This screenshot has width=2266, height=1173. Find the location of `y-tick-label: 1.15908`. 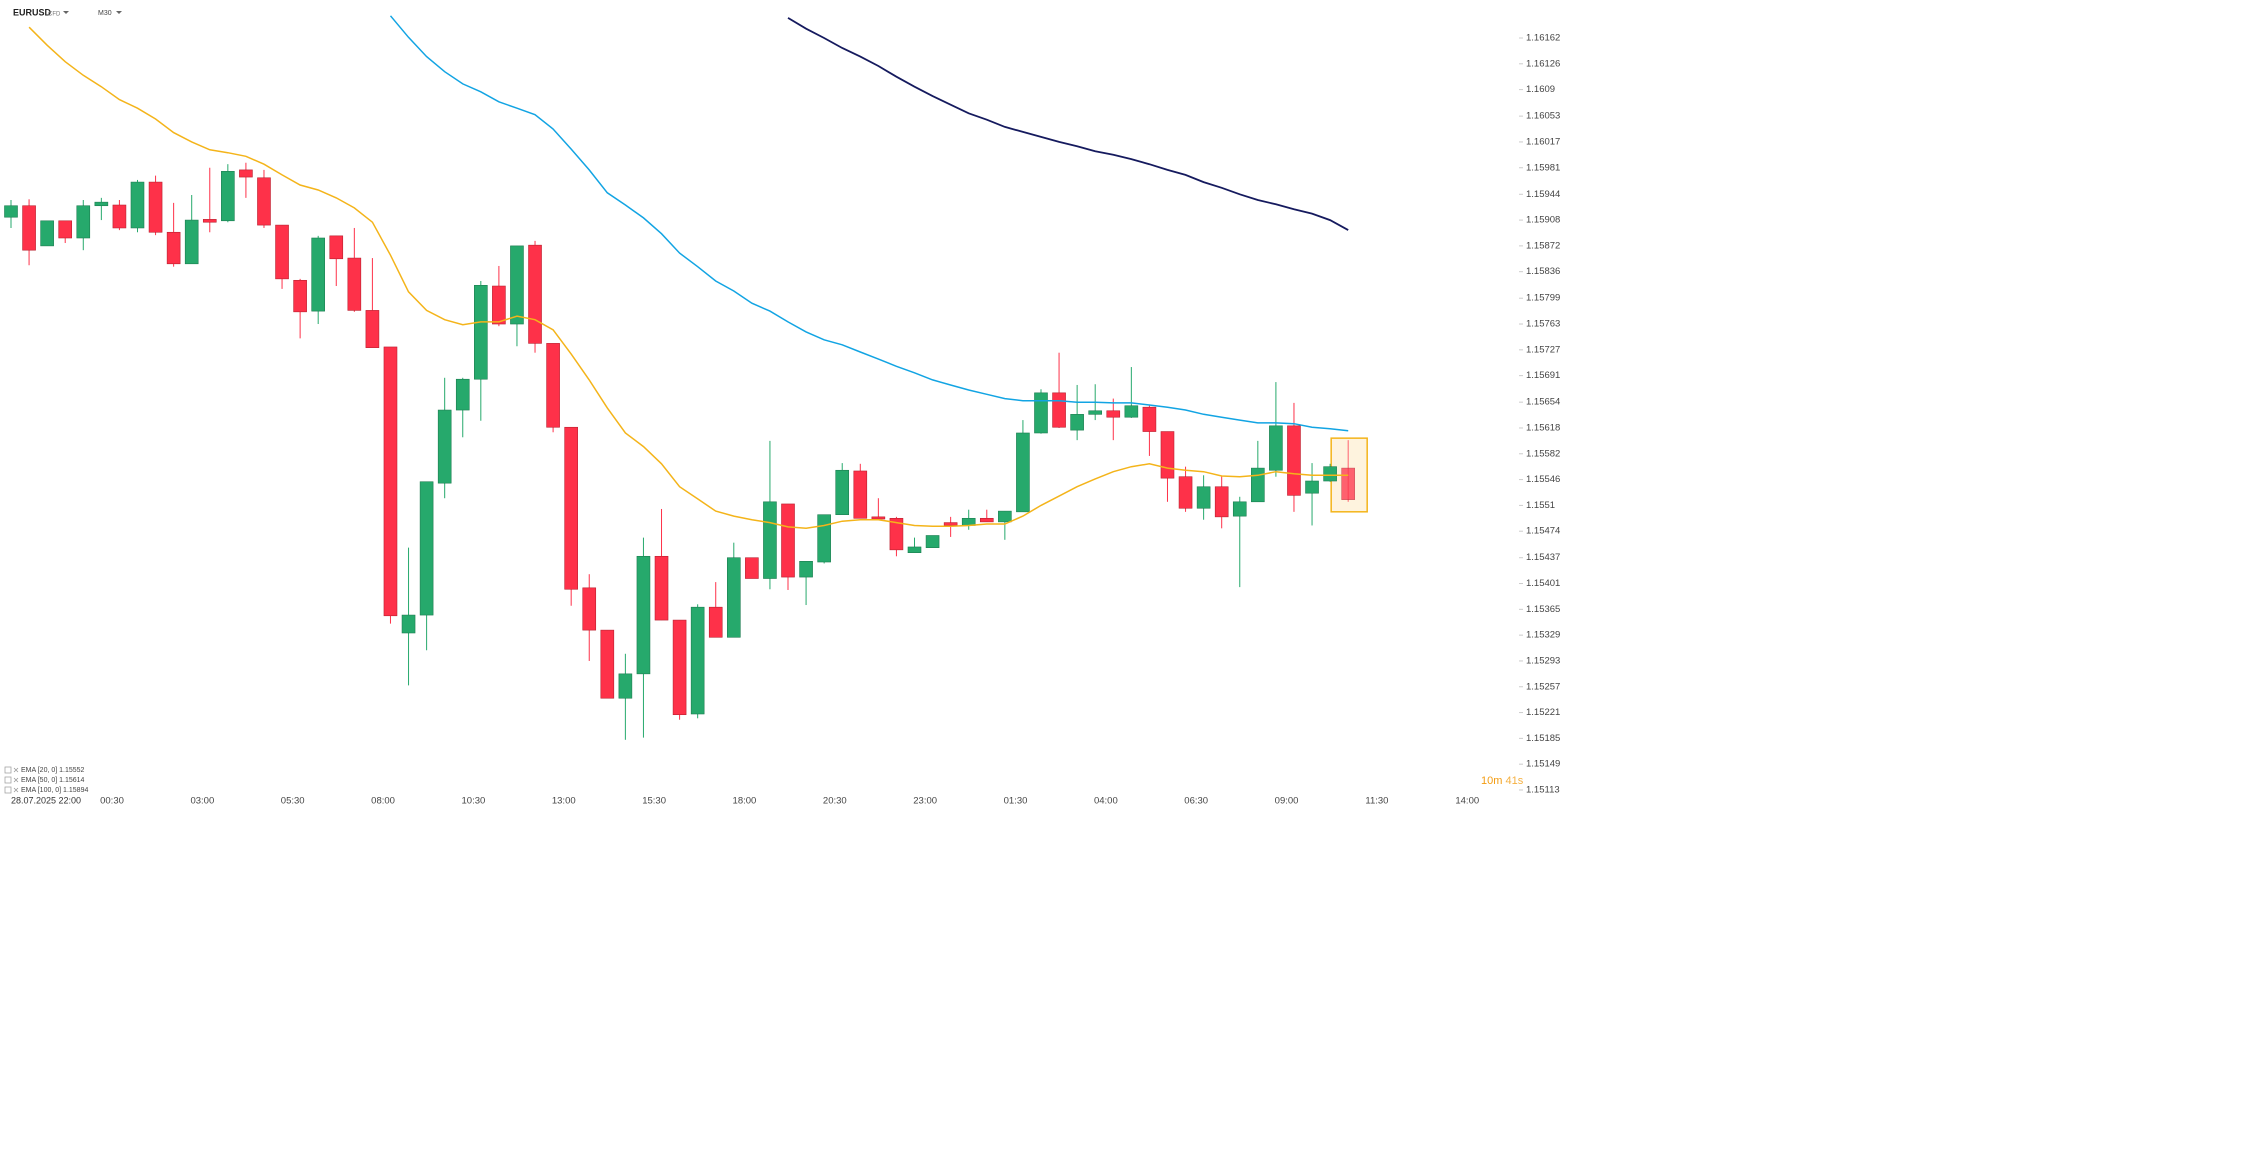

y-tick-label: 1.15908 is located at coordinates (1543, 220).